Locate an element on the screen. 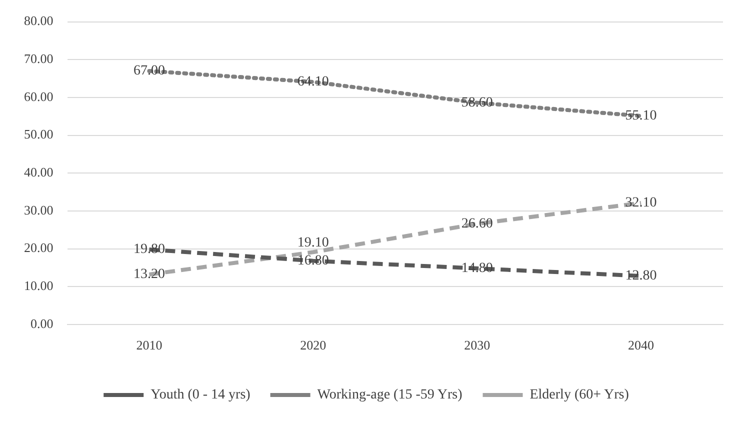 This screenshot has width=753, height=422. x-tick-label: 2010 is located at coordinates (149, 345).